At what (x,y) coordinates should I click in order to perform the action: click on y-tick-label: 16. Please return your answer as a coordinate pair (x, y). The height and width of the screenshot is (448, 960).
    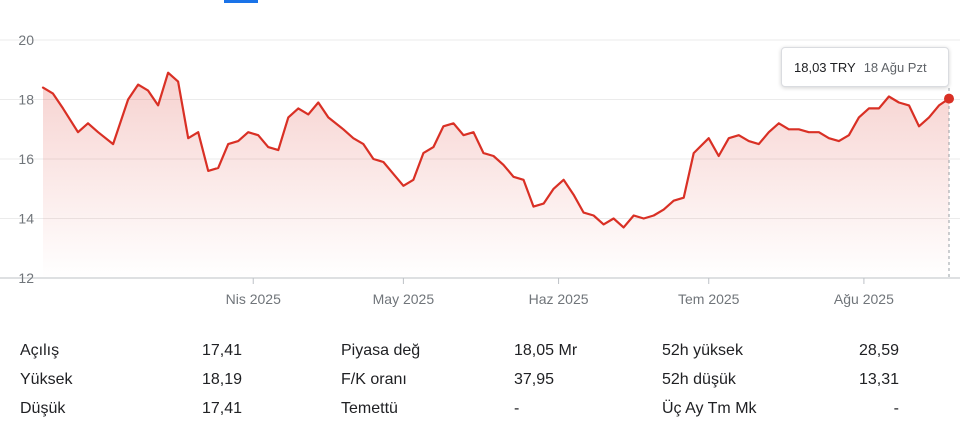
    Looking at the image, I should click on (26, 159).